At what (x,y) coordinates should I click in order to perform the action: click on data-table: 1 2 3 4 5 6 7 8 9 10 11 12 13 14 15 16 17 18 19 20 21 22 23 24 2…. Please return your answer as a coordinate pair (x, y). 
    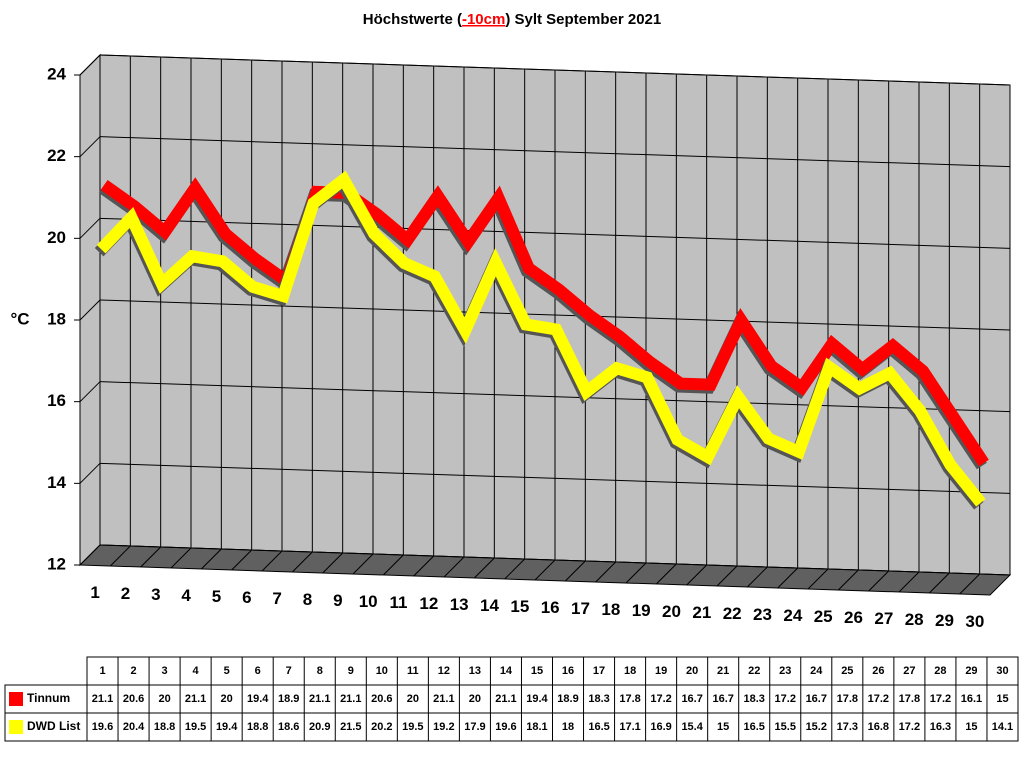
    Looking at the image, I should click on (511, 699).